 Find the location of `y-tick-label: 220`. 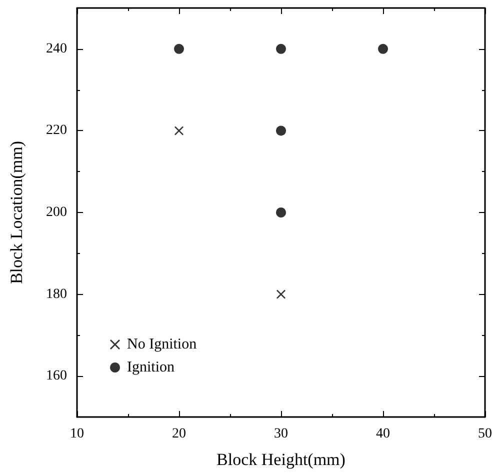

y-tick-label: 220 is located at coordinates (56, 130).